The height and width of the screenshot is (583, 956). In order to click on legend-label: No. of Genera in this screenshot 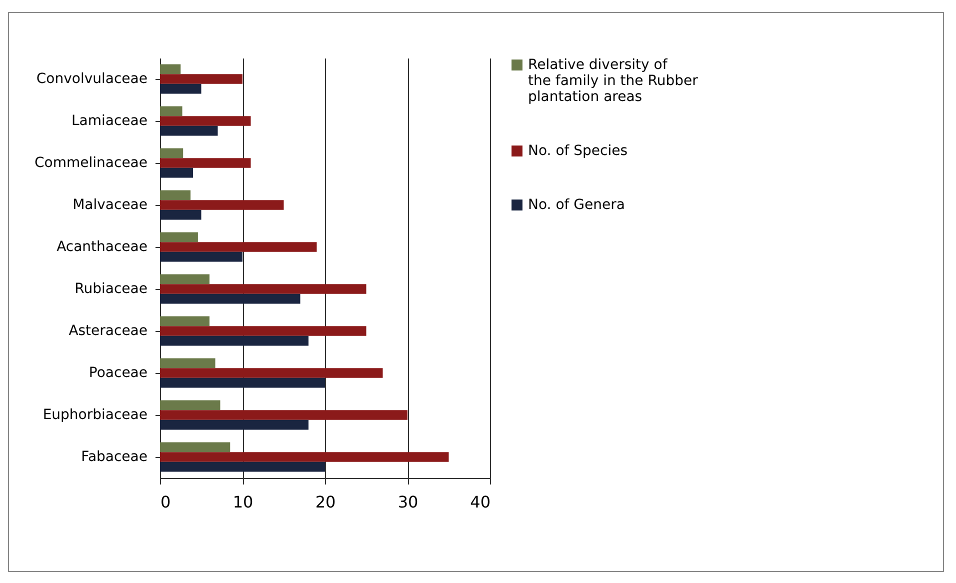, I will do `click(576, 205)`.